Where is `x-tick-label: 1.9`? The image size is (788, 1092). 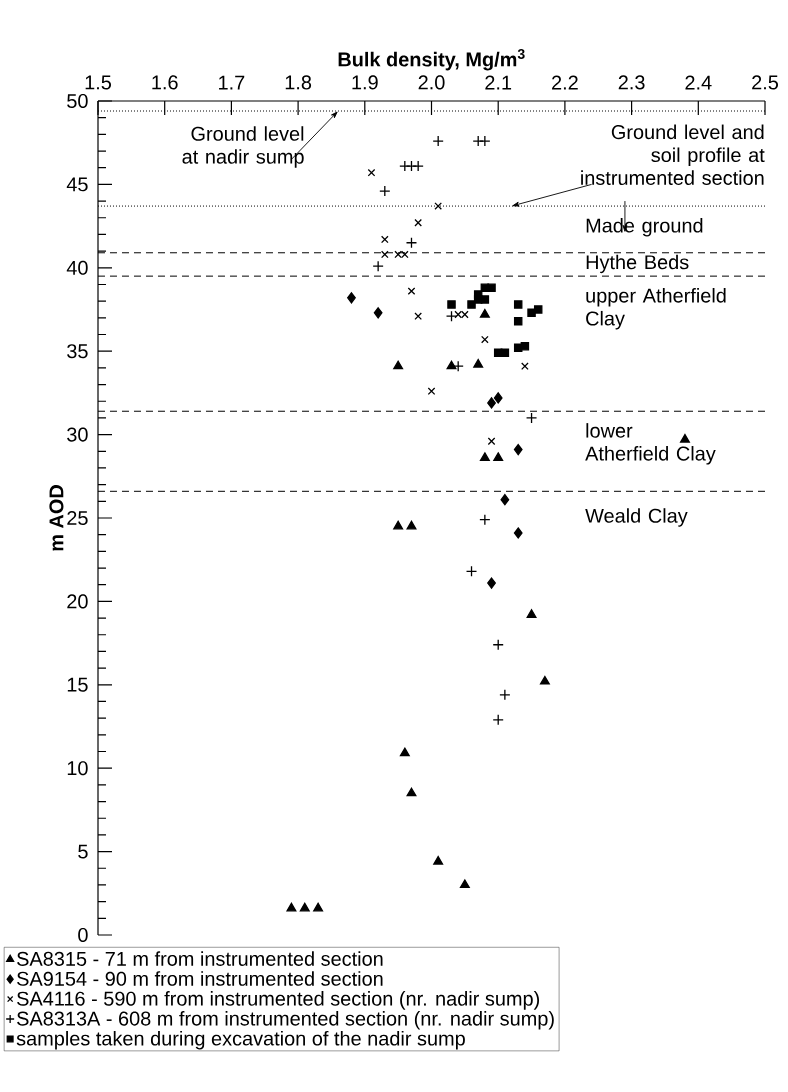 x-tick-label: 1.9 is located at coordinates (365, 82).